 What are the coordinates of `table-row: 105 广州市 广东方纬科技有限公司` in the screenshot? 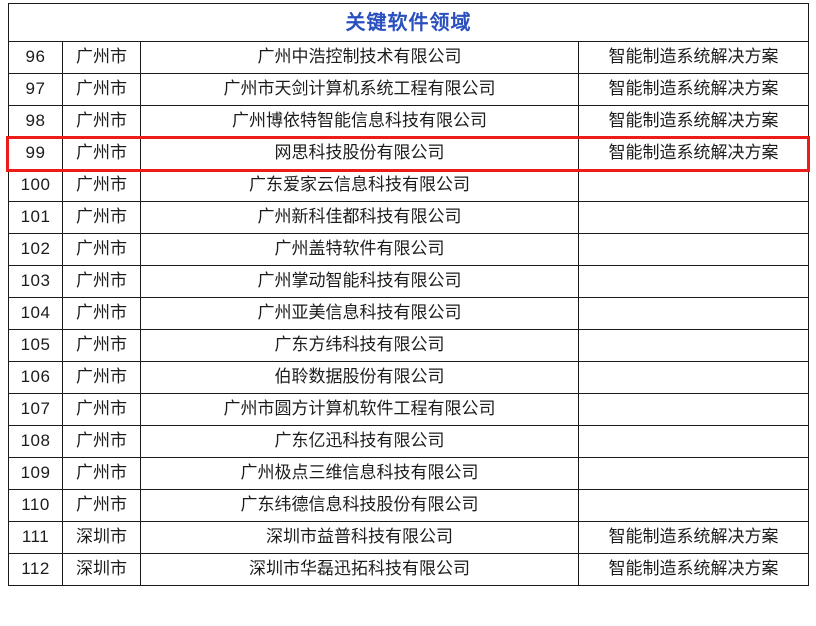 It's located at (408, 345).